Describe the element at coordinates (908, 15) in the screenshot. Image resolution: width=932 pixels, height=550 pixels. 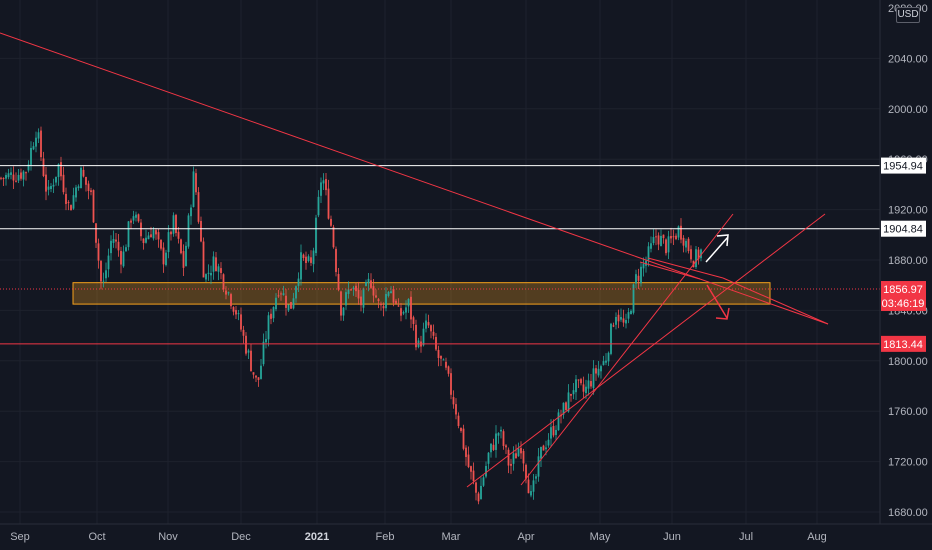
I see `currency-button: USD` at that location.